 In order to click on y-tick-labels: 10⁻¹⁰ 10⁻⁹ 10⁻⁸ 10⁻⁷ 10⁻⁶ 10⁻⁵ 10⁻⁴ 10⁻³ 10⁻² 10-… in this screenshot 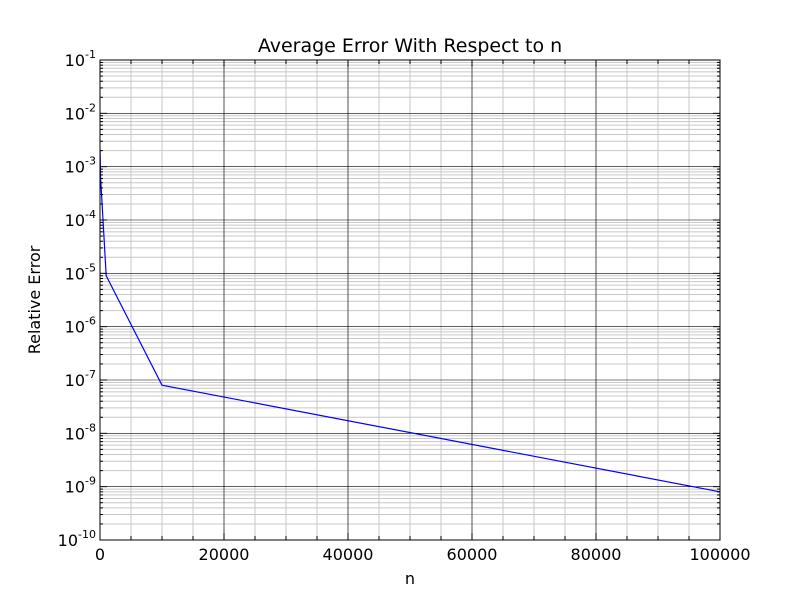, I will do `click(77, 299)`.